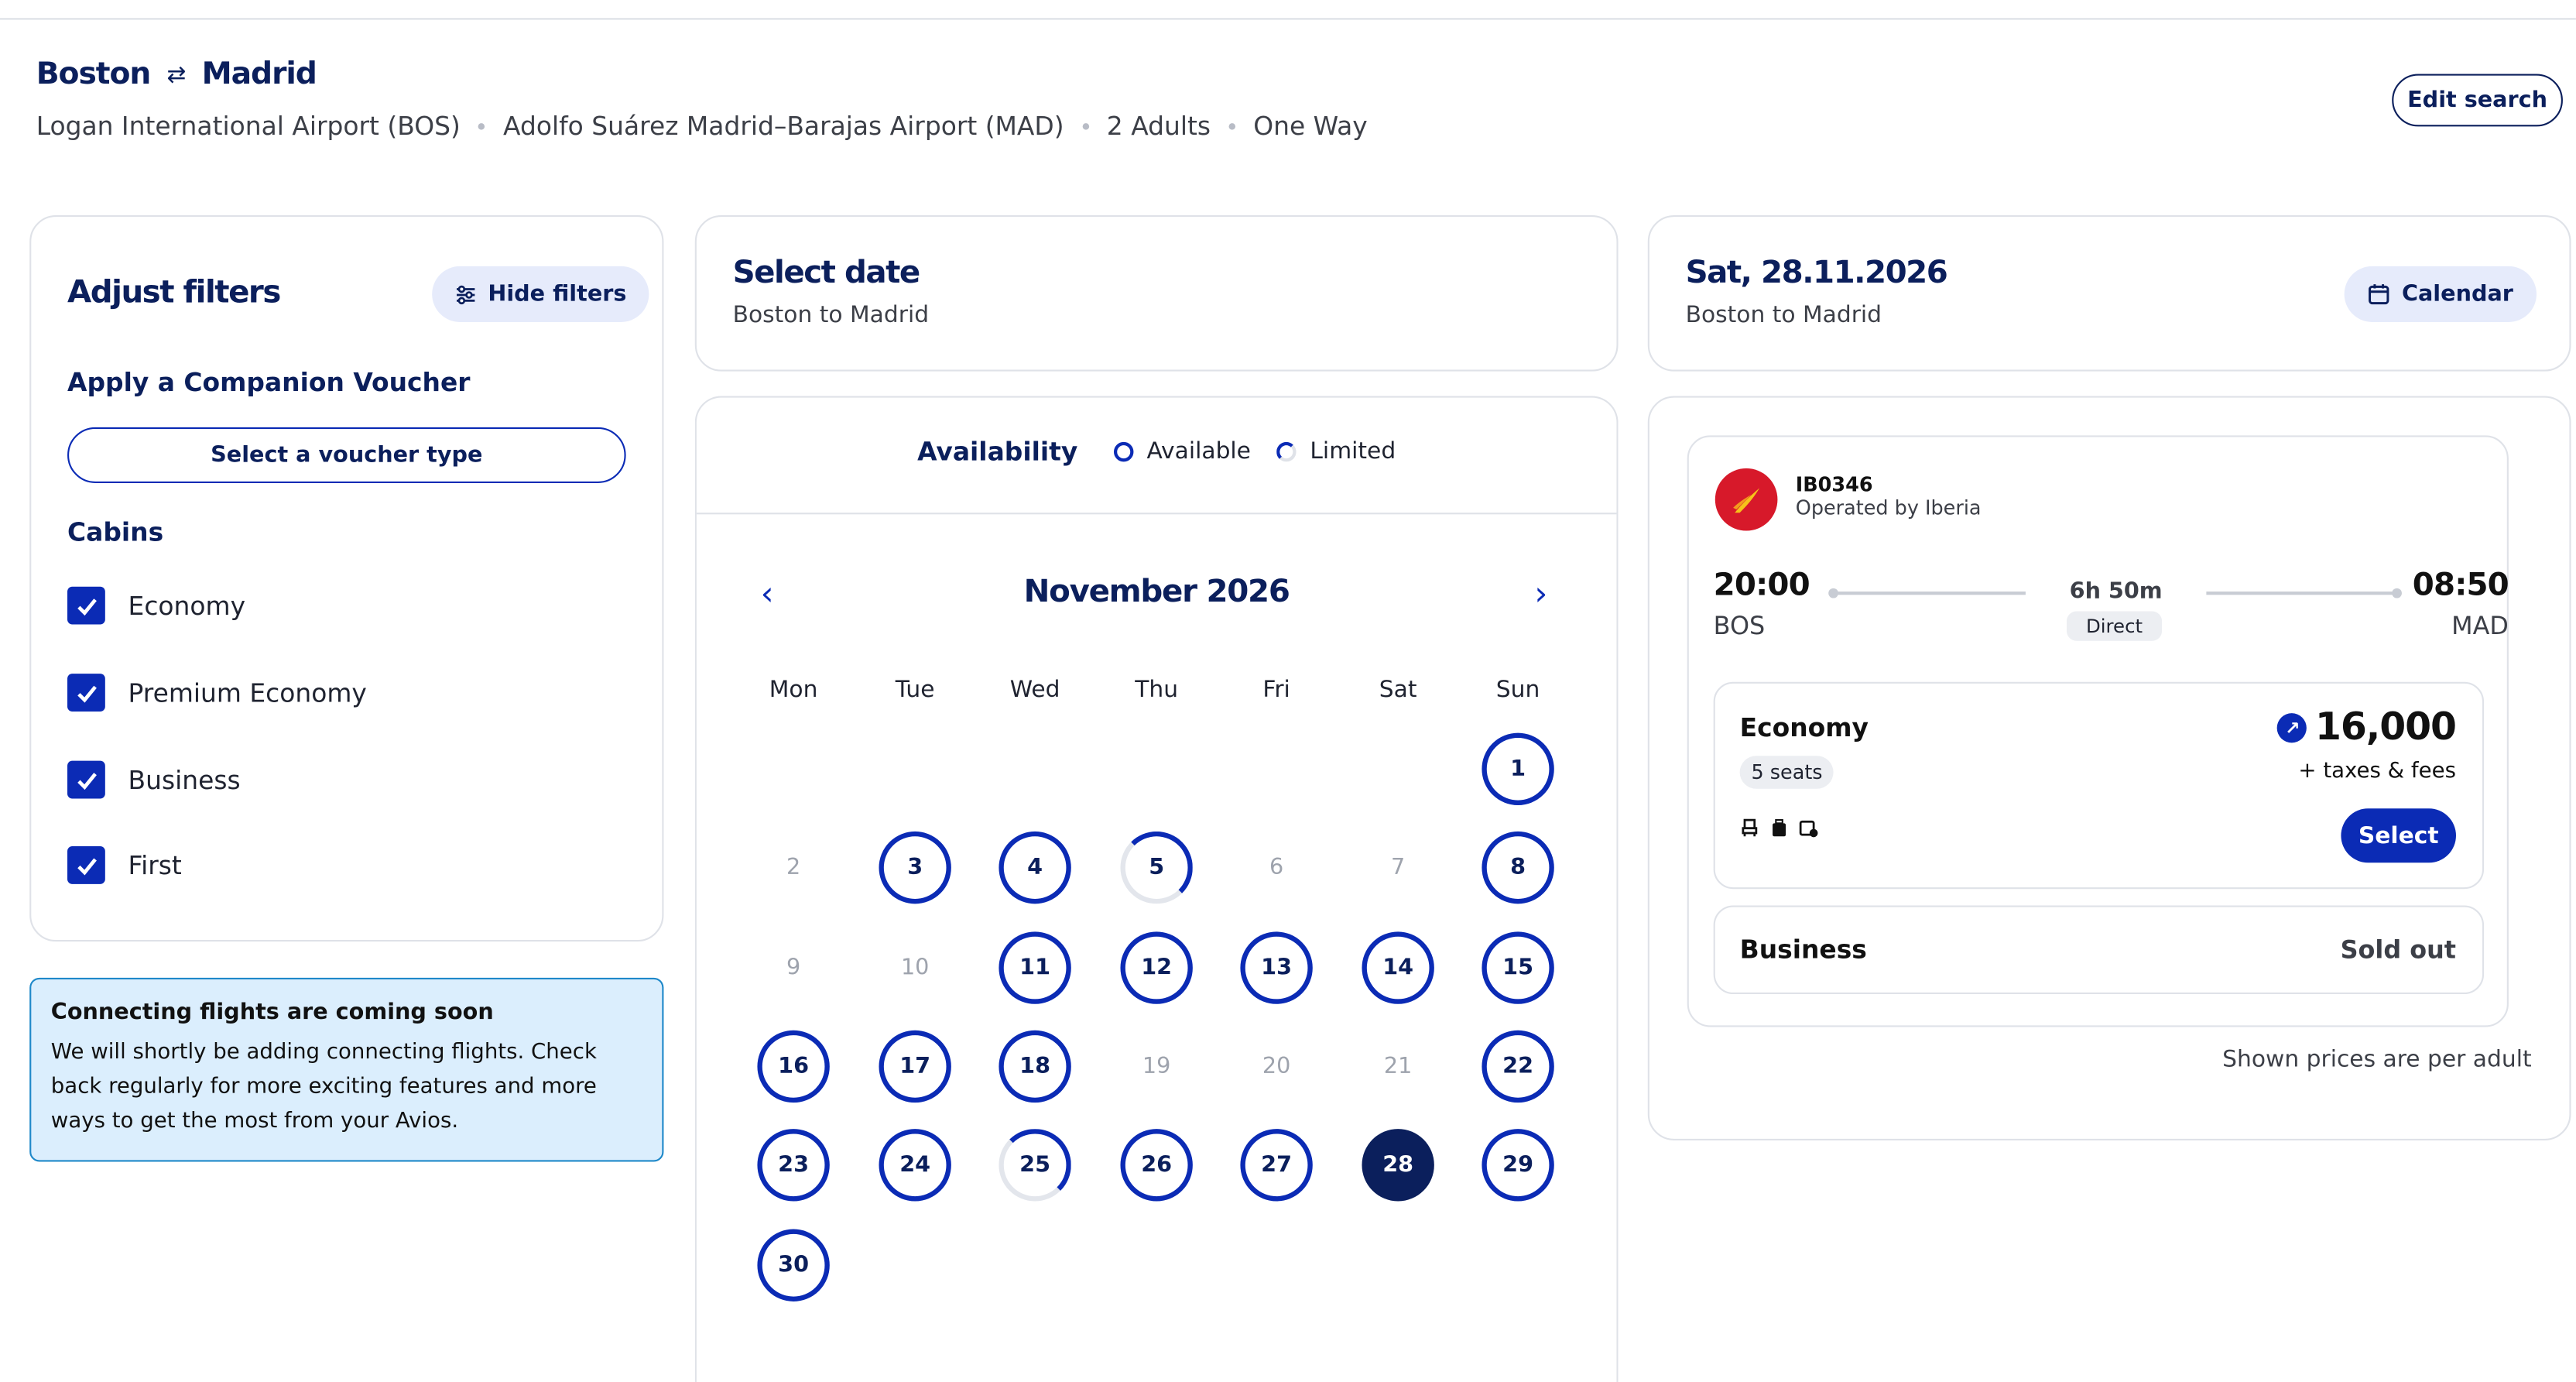 This screenshot has width=2576, height=1382. What do you see at coordinates (1158, 126) in the screenshot?
I see `passenger-count: 2 Adults` at bounding box center [1158, 126].